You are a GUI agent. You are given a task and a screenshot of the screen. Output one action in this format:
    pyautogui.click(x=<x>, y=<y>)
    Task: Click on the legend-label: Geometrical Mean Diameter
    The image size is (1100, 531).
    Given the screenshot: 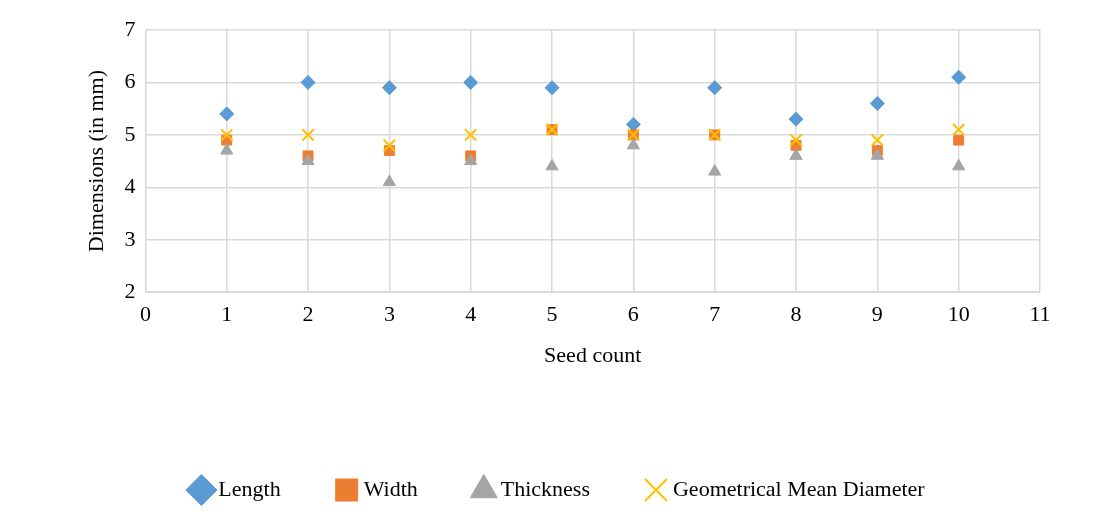 What is the action you would take?
    pyautogui.click(x=799, y=488)
    